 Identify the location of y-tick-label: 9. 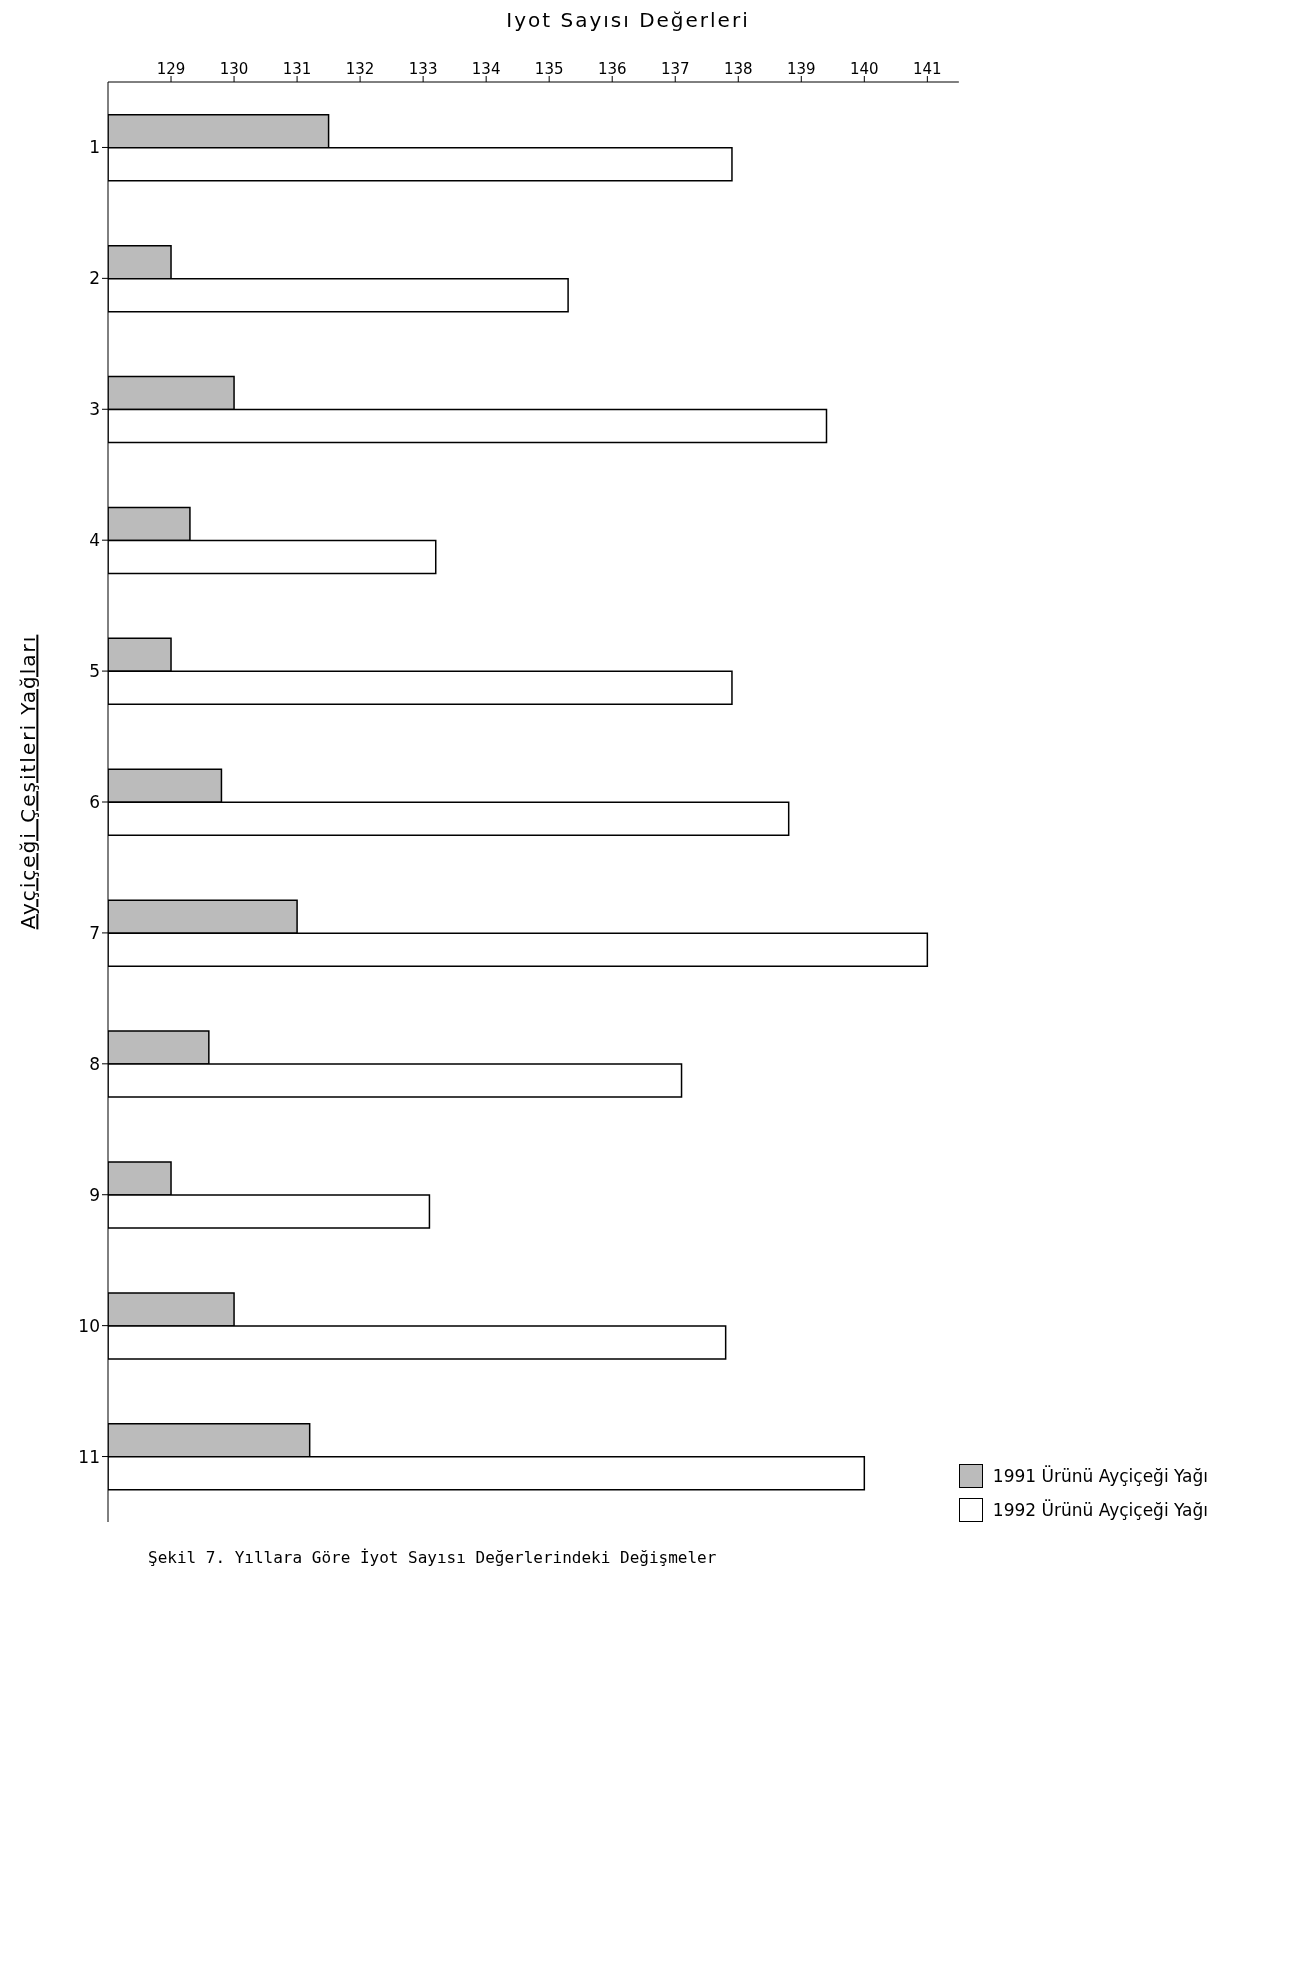
(94, 1194).